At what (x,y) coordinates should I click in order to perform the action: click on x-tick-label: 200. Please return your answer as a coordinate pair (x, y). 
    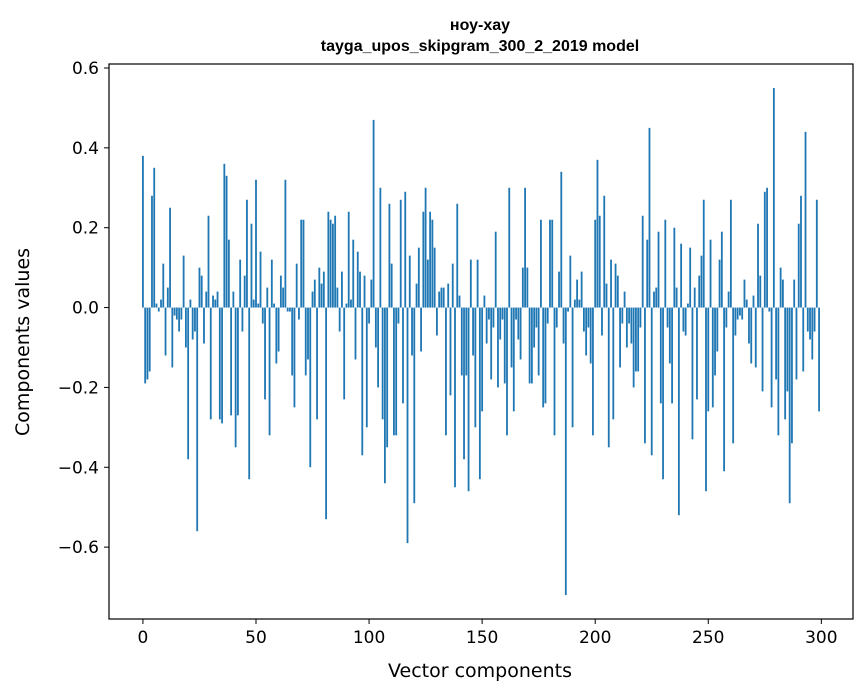
    Looking at the image, I should click on (595, 638).